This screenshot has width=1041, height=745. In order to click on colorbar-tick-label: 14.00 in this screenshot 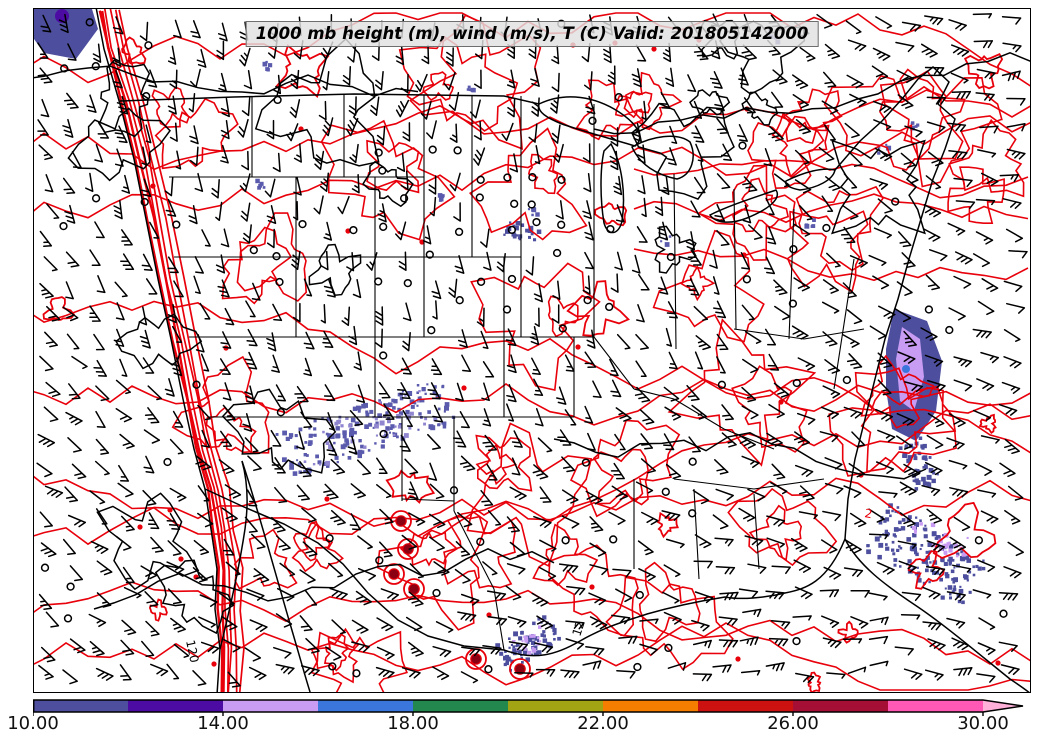, I will do `click(223, 723)`.